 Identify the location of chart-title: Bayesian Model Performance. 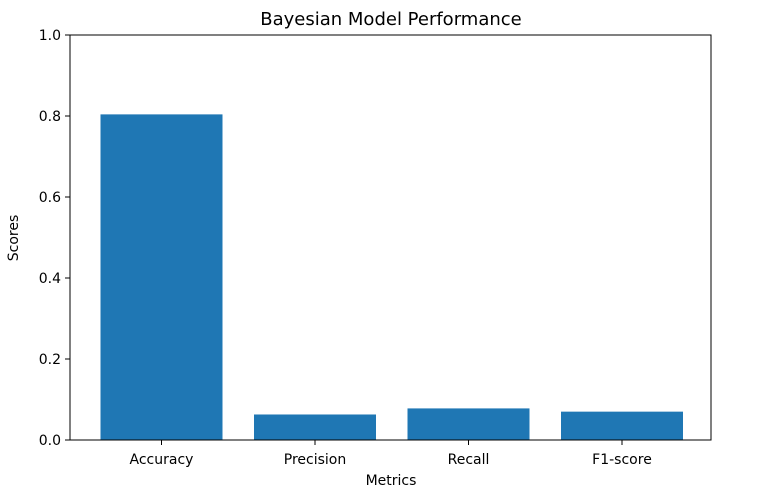
(390, 19).